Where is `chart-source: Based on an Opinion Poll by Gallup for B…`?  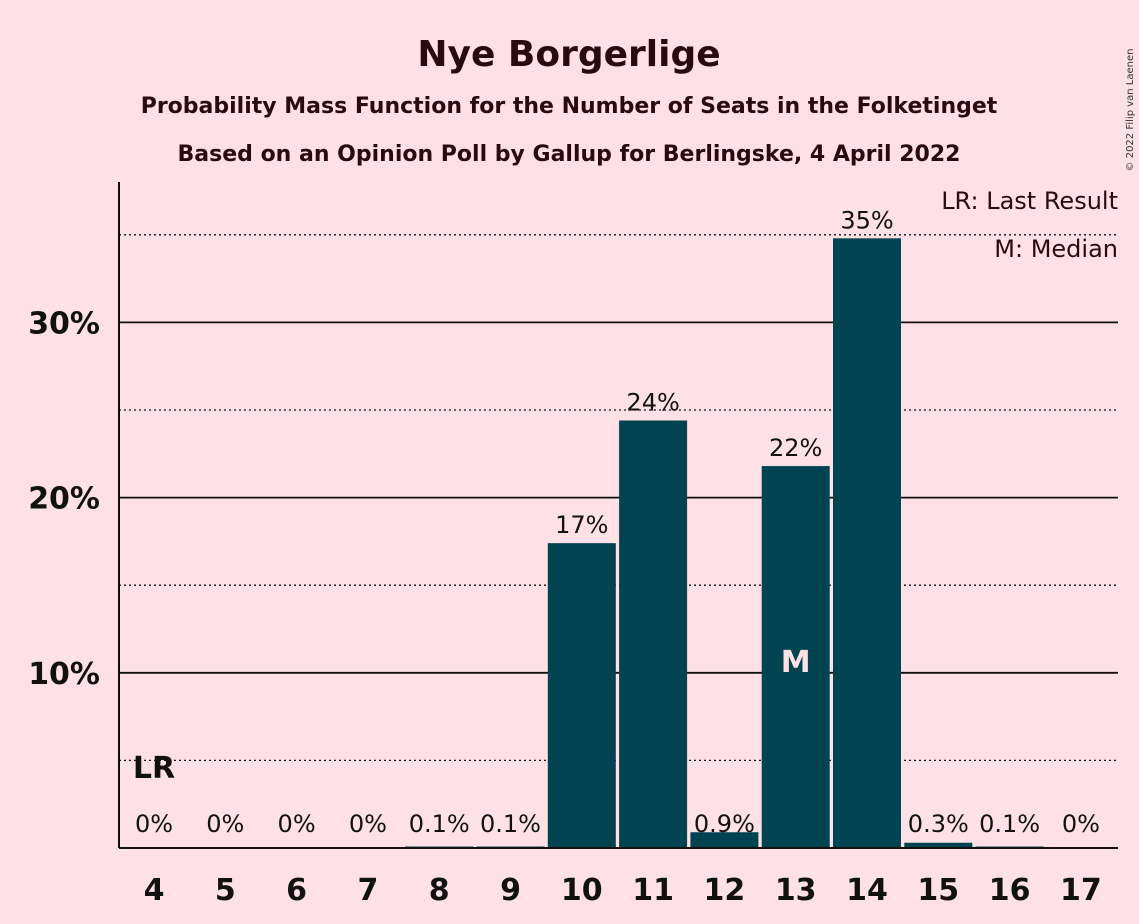
chart-source: Based on an Opinion Poll by Gallup for B… is located at coordinates (569, 154).